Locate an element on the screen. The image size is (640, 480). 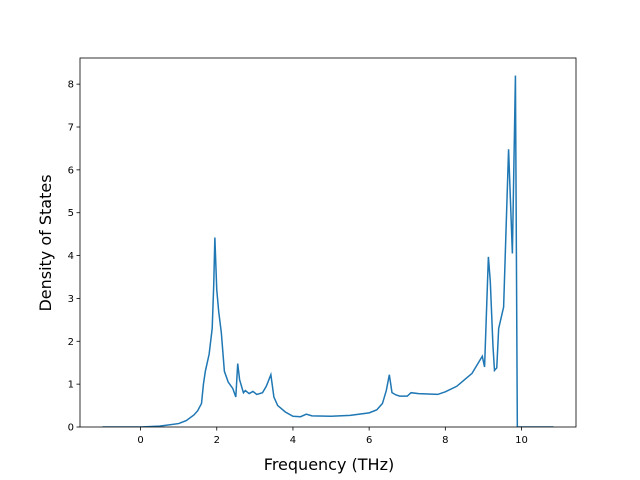
y-tick-label: 3 is located at coordinates (71, 299).